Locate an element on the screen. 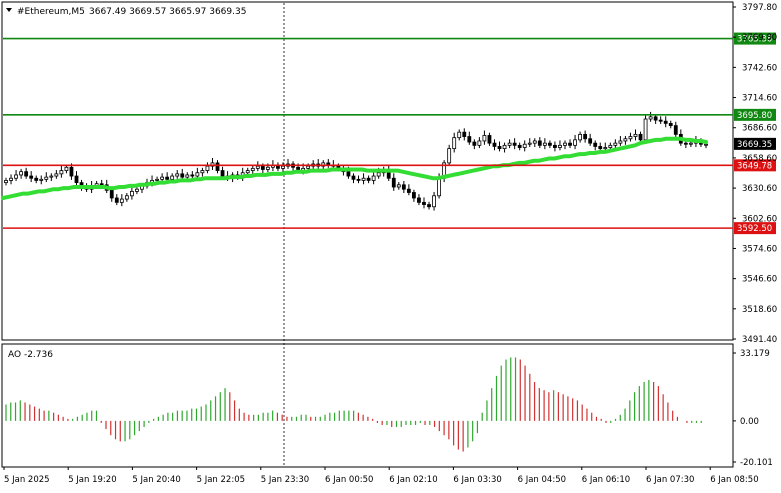  x-tick-label: 6 Jan 00:50 is located at coordinates (349, 480).